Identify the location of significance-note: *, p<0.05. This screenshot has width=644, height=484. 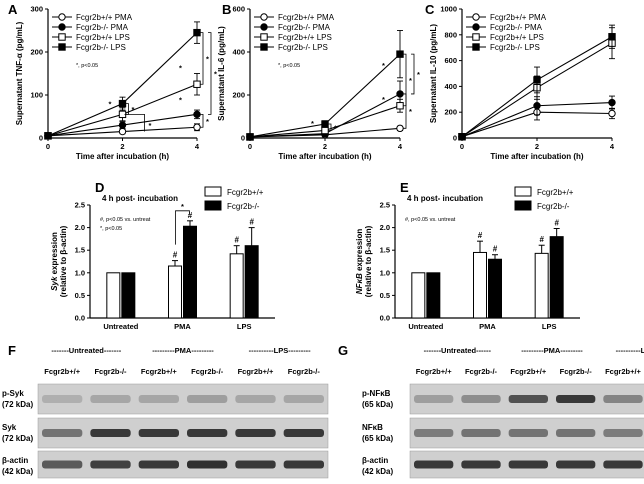
(87, 66).